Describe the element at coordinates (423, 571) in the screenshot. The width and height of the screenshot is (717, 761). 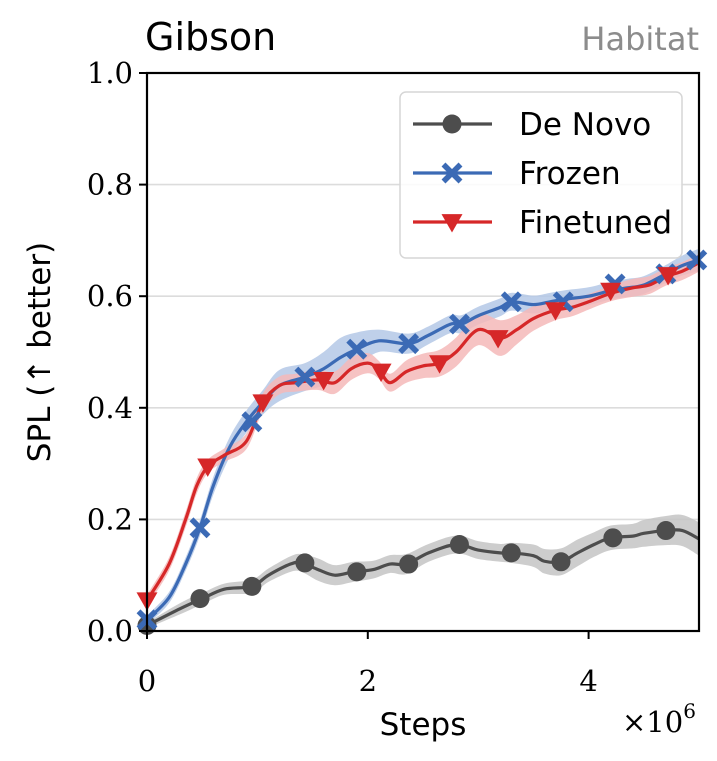
I see `de-novo-band` at that location.